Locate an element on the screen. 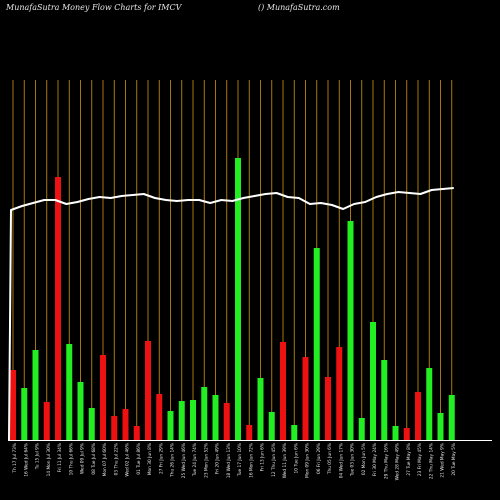  x-tick-label: 27 Fri Jun 29% is located at coordinates (161, 458).